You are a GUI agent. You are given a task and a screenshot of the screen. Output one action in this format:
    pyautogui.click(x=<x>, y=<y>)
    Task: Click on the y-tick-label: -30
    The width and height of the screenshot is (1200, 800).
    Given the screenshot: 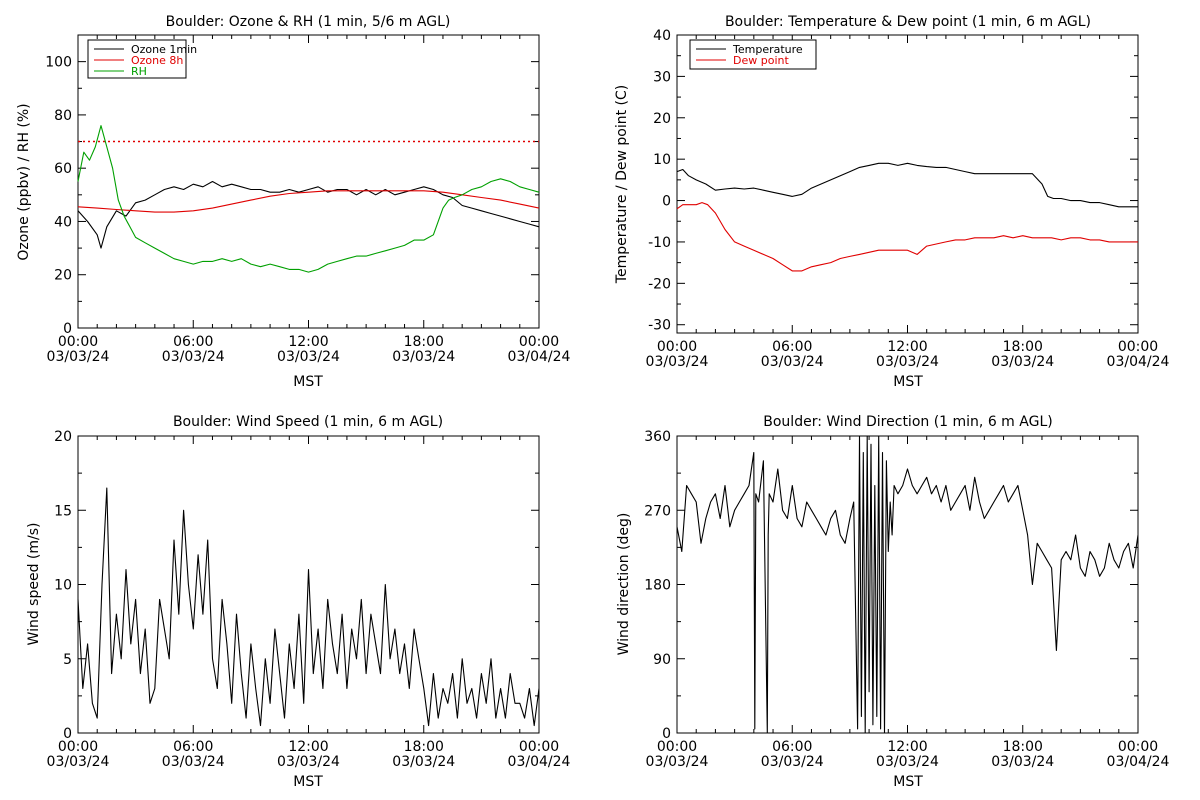 What is the action you would take?
    pyautogui.click(x=659, y=326)
    